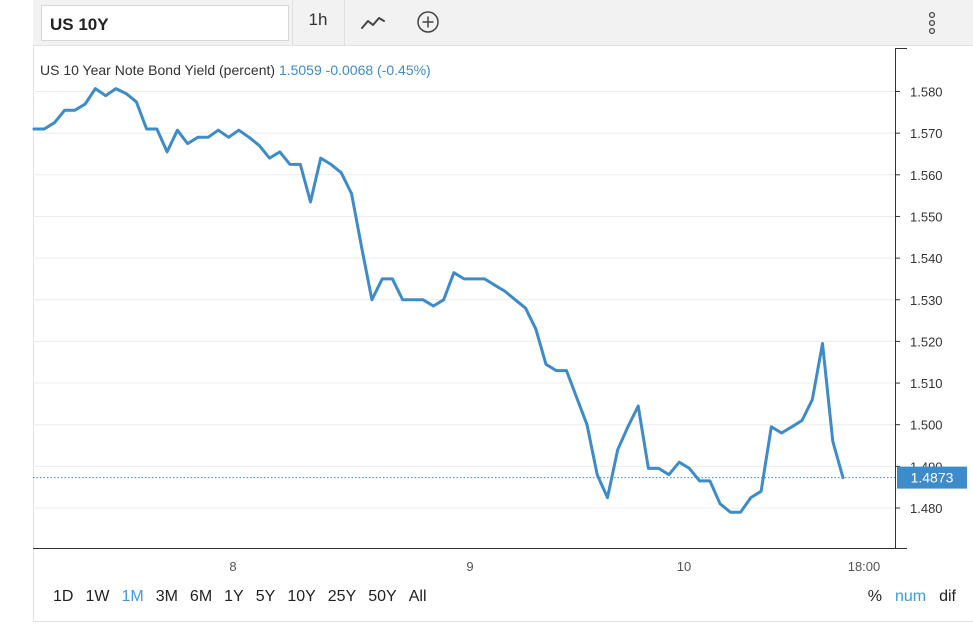 This screenshot has height=626, width=973. I want to click on current-value-badge, so click(932, 477).